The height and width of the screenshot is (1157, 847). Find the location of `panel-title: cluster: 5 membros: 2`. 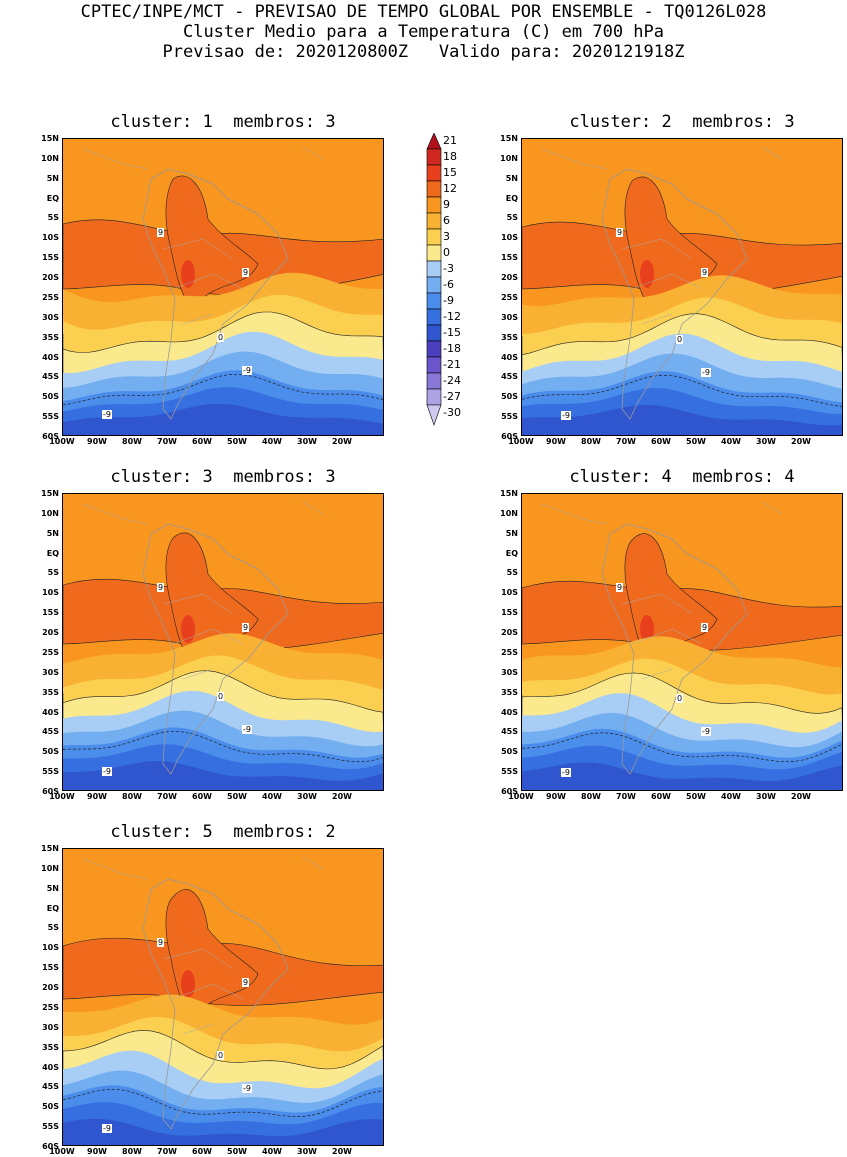

panel-title: cluster: 5 membros: 2 is located at coordinates (223, 832).